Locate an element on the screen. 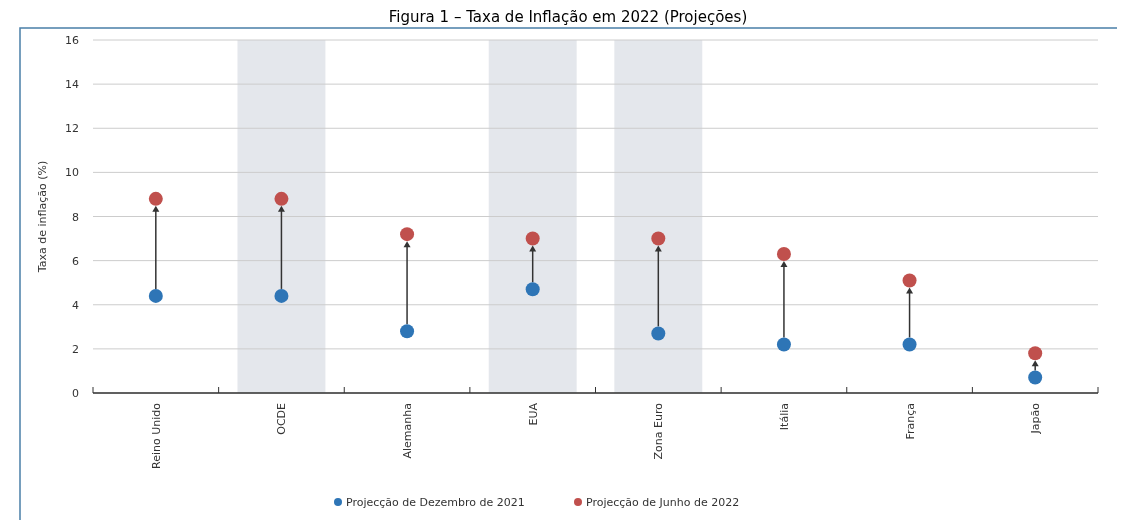 This screenshot has width=1125, height=524. y-tick-label: 12 is located at coordinates (72, 129).